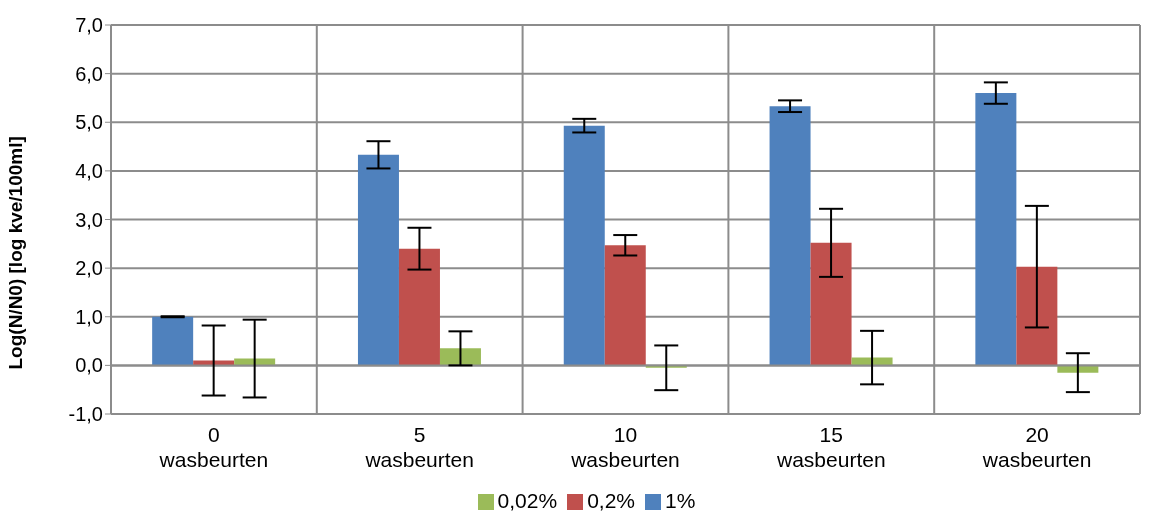 The height and width of the screenshot is (515, 1154). What do you see at coordinates (89, 365) in the screenshot?
I see `y-tick-label: 0,0` at bounding box center [89, 365].